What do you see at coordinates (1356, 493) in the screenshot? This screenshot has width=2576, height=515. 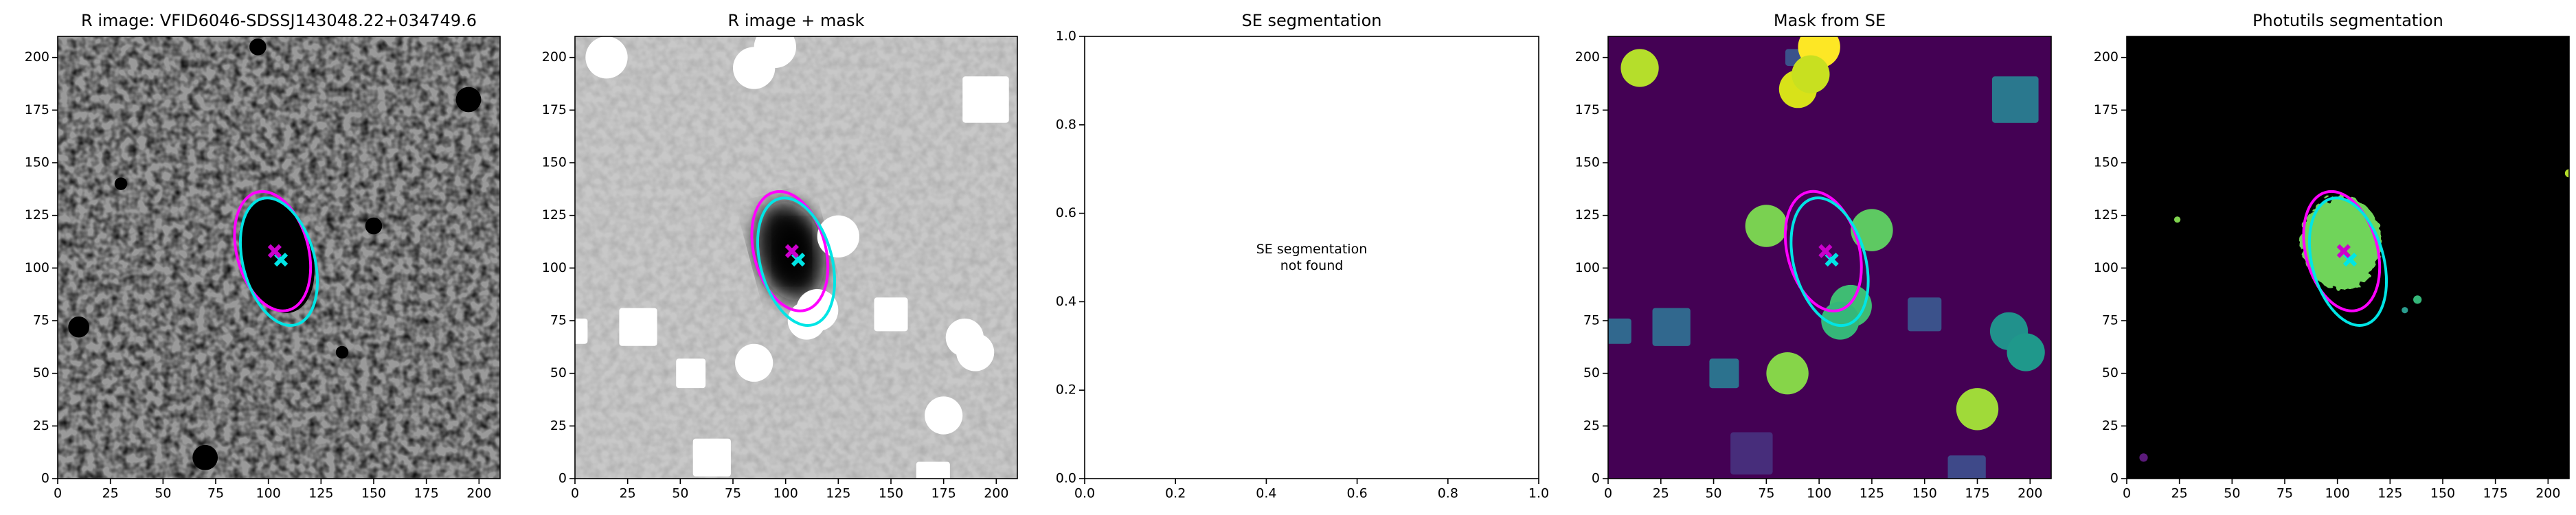 I see `x-tick-label: 0.6` at bounding box center [1356, 493].